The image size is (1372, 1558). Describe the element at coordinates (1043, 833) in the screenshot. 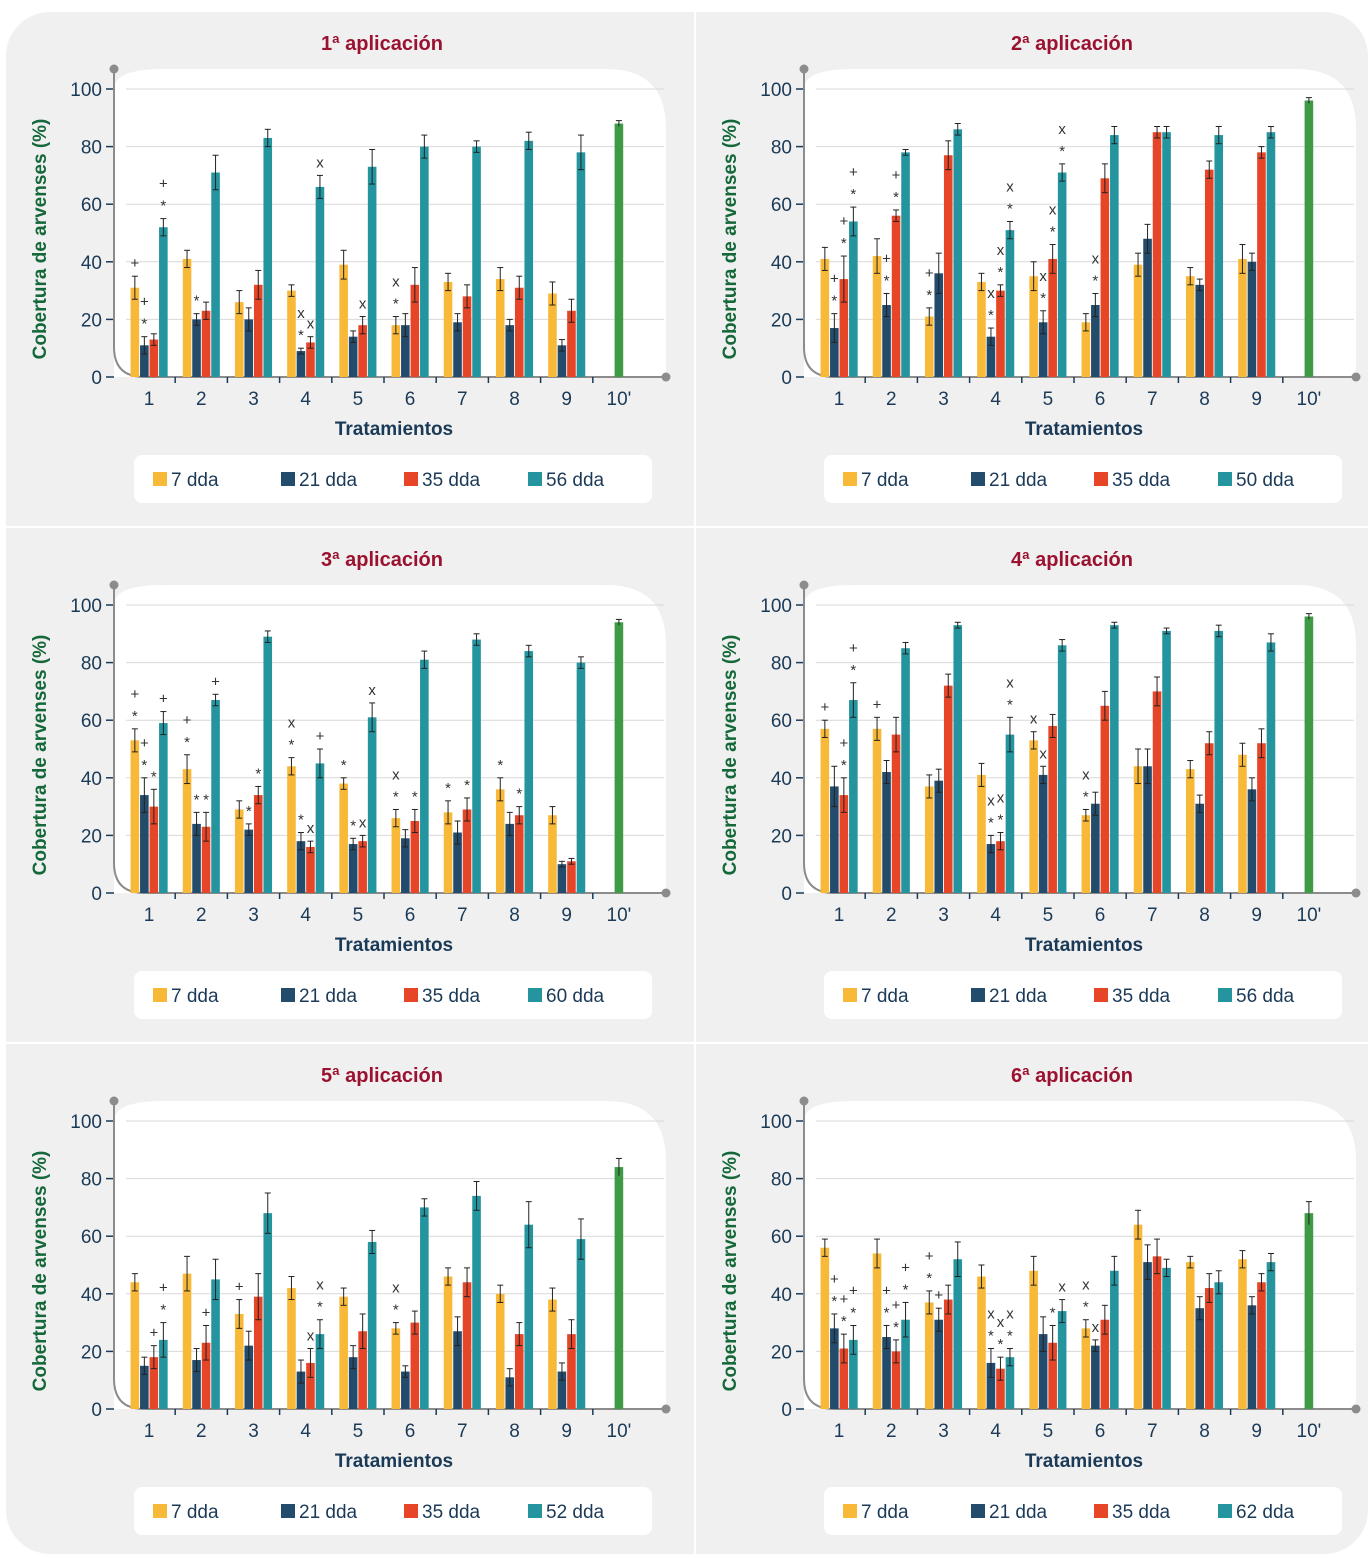

I see `bar-21-dda-t5` at that location.